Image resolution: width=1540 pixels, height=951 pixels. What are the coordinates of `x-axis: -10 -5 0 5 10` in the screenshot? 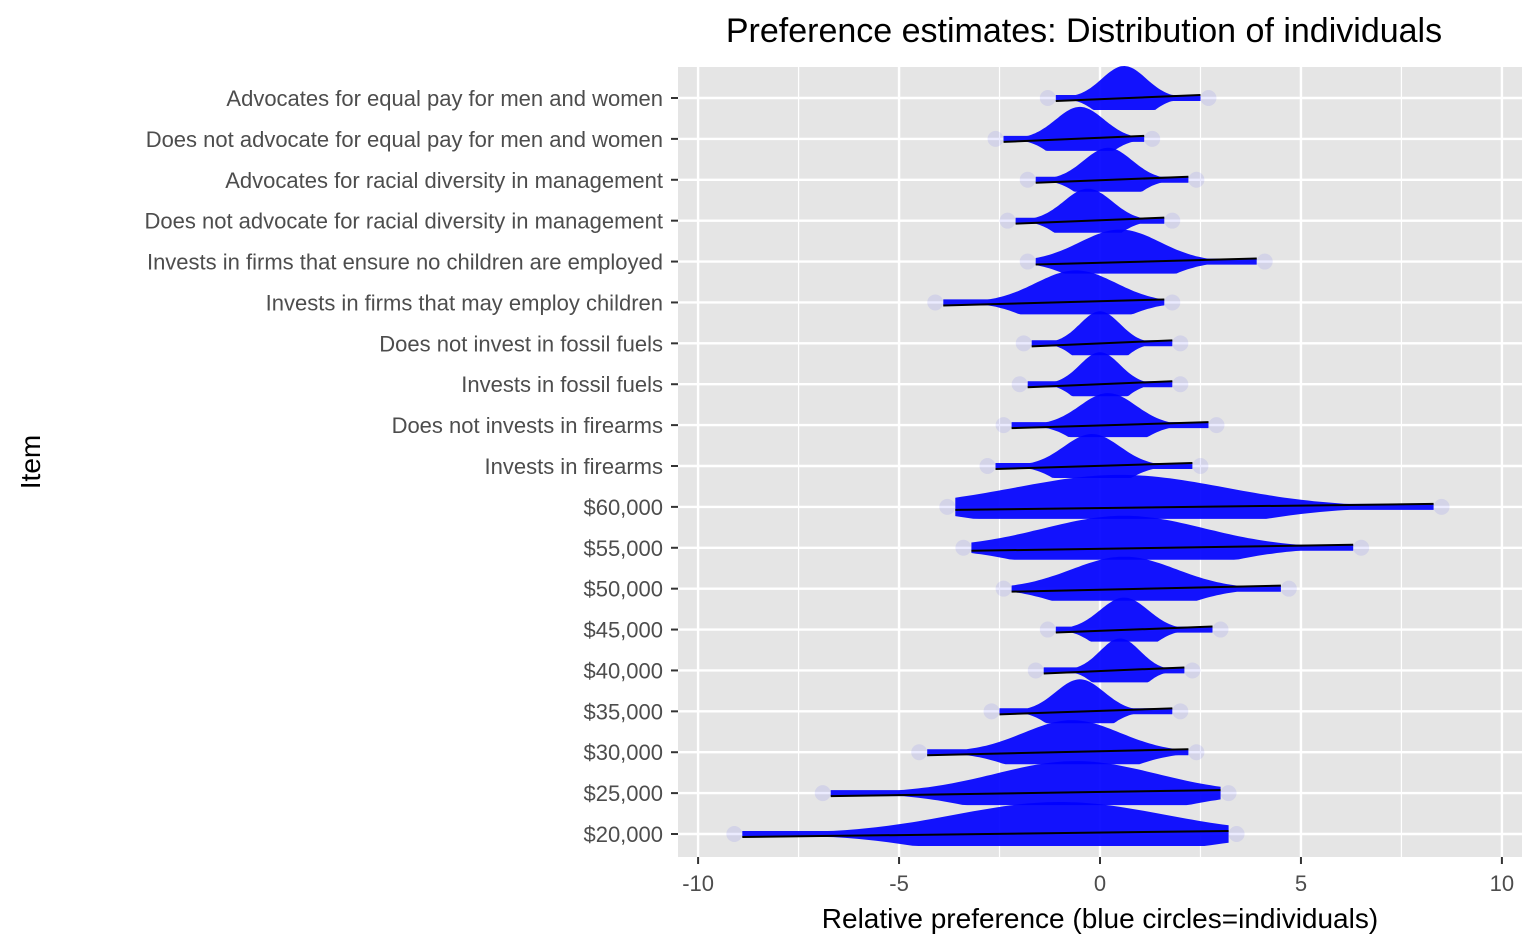 It's located at (1098, 876).